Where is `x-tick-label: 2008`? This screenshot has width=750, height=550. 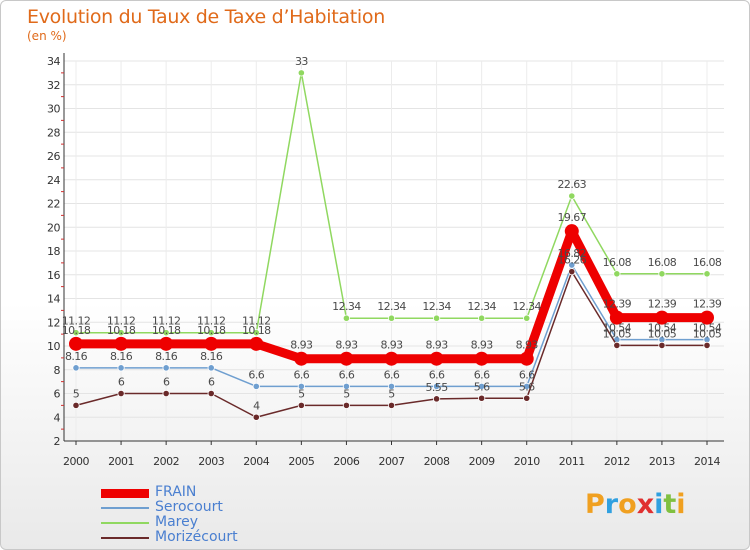 x-tick-label: 2008 is located at coordinates (437, 461).